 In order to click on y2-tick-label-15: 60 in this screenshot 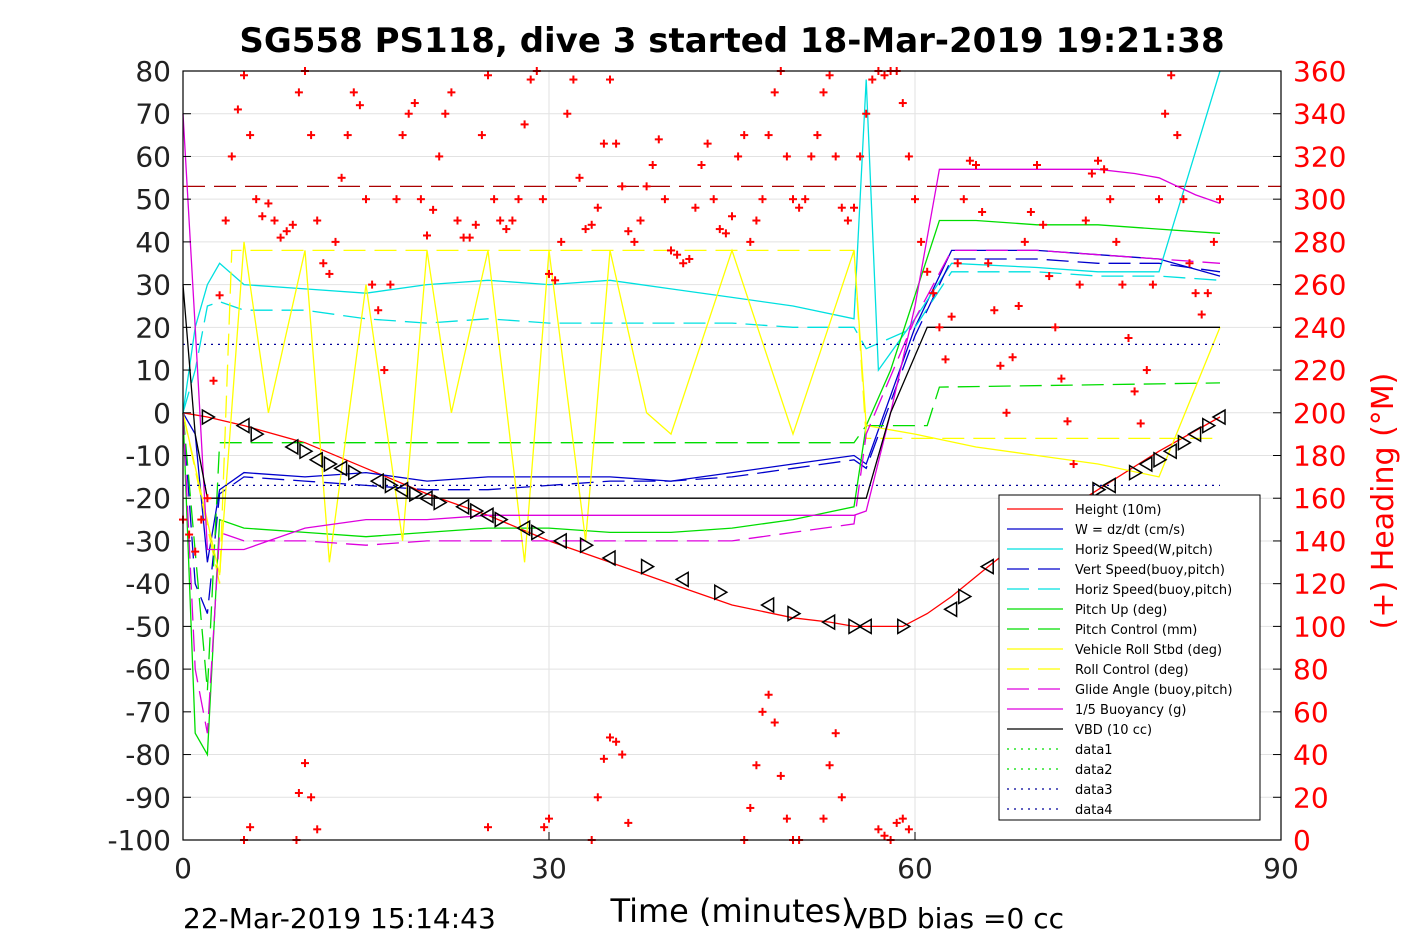, I will do `click(1311, 712)`.